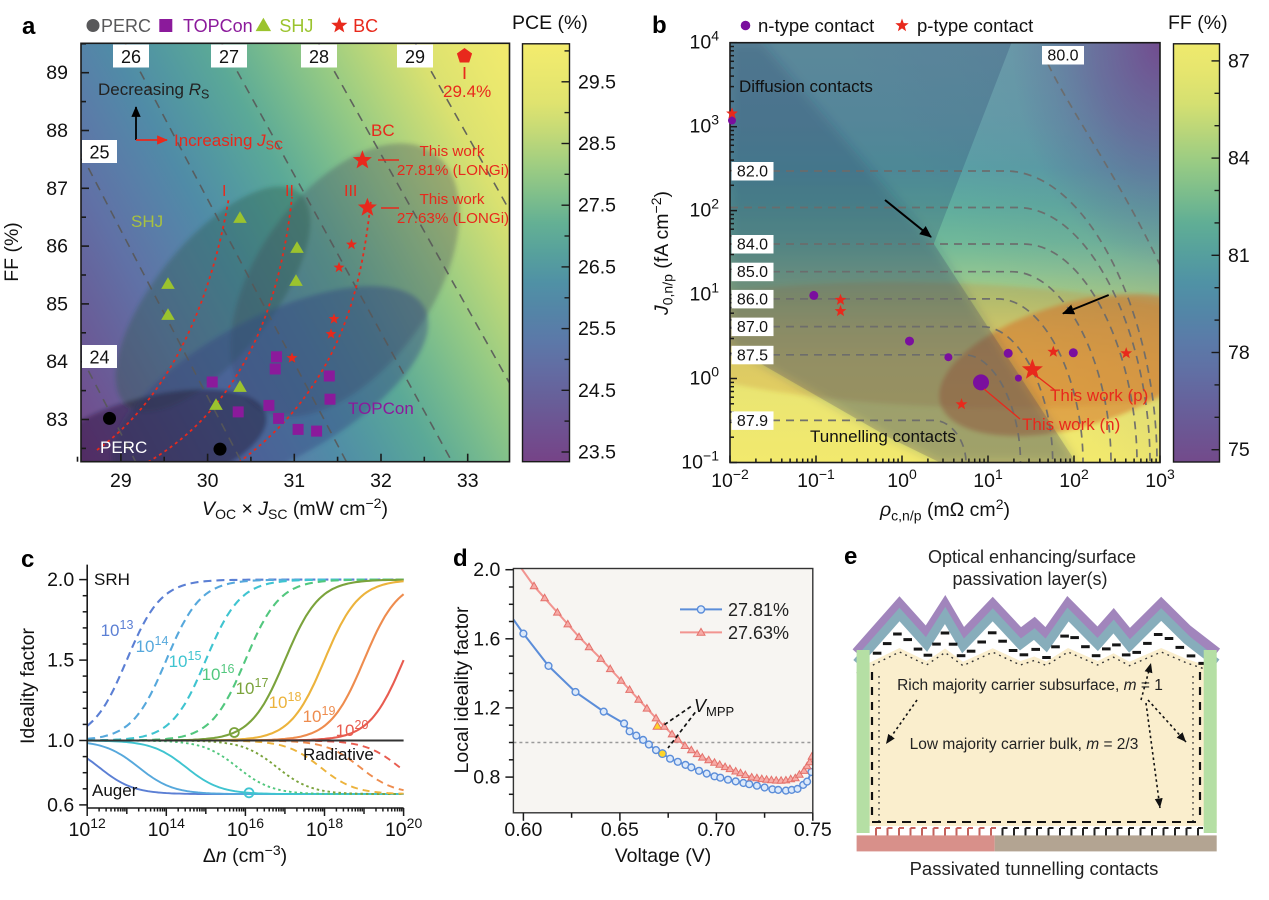 The image size is (1269, 900). I want to click on svg-text: 10⁻², so click(730, 479).